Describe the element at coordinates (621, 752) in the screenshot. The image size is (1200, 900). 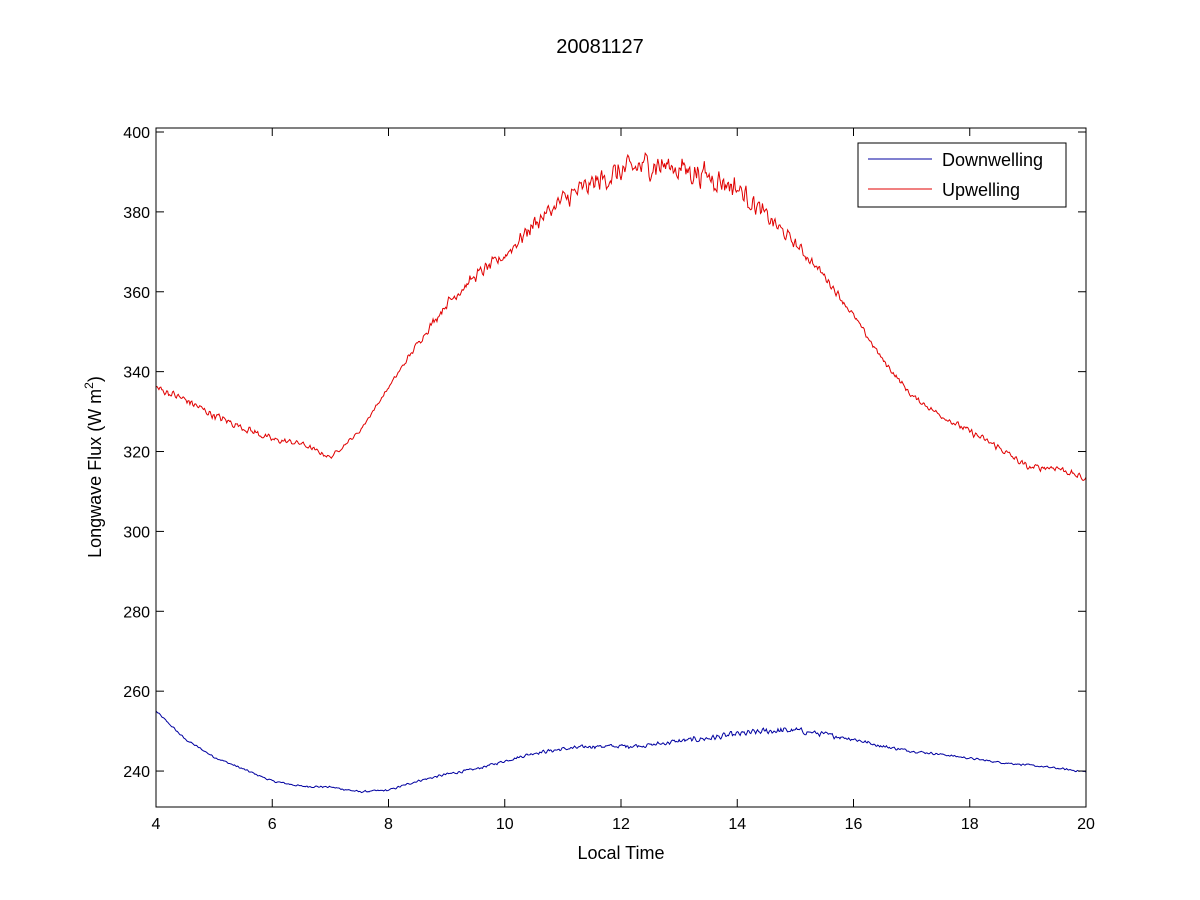
I see `series-line-downwelling` at that location.